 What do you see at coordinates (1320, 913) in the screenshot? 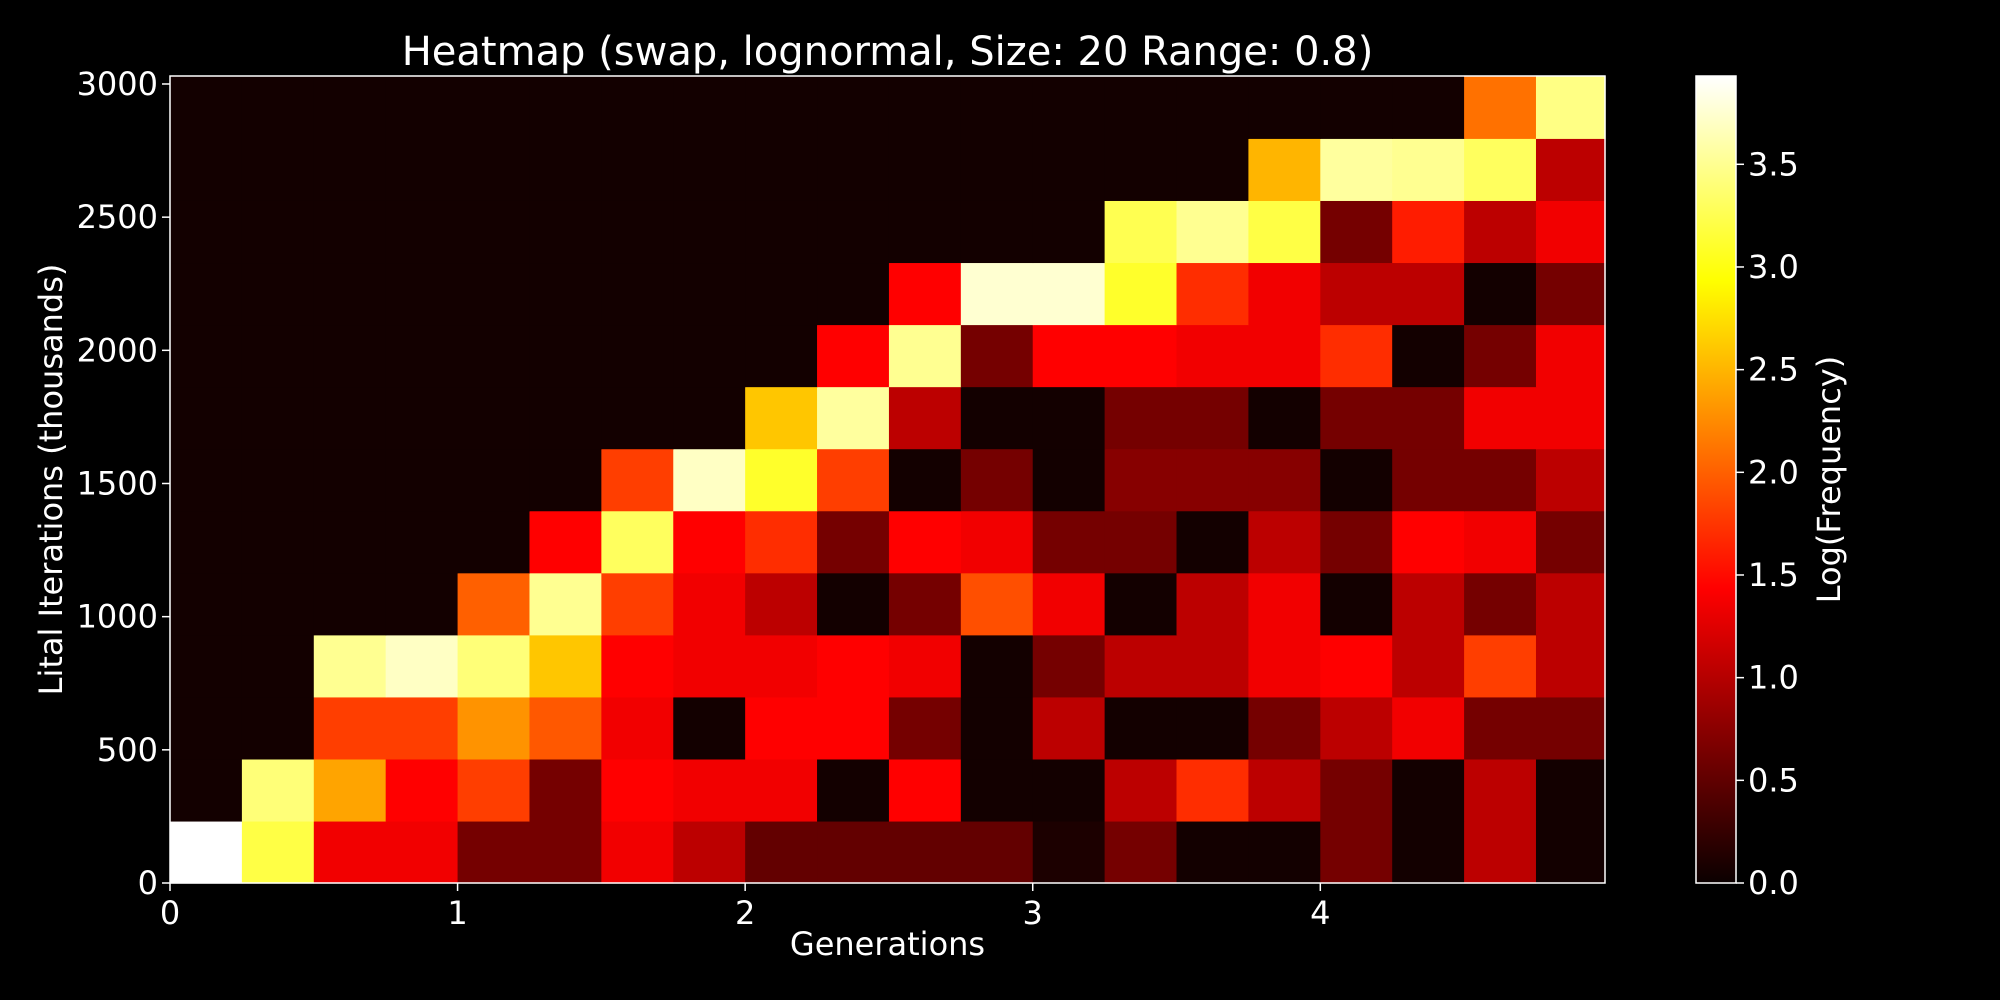
I see `x-tick-label: 4` at bounding box center [1320, 913].